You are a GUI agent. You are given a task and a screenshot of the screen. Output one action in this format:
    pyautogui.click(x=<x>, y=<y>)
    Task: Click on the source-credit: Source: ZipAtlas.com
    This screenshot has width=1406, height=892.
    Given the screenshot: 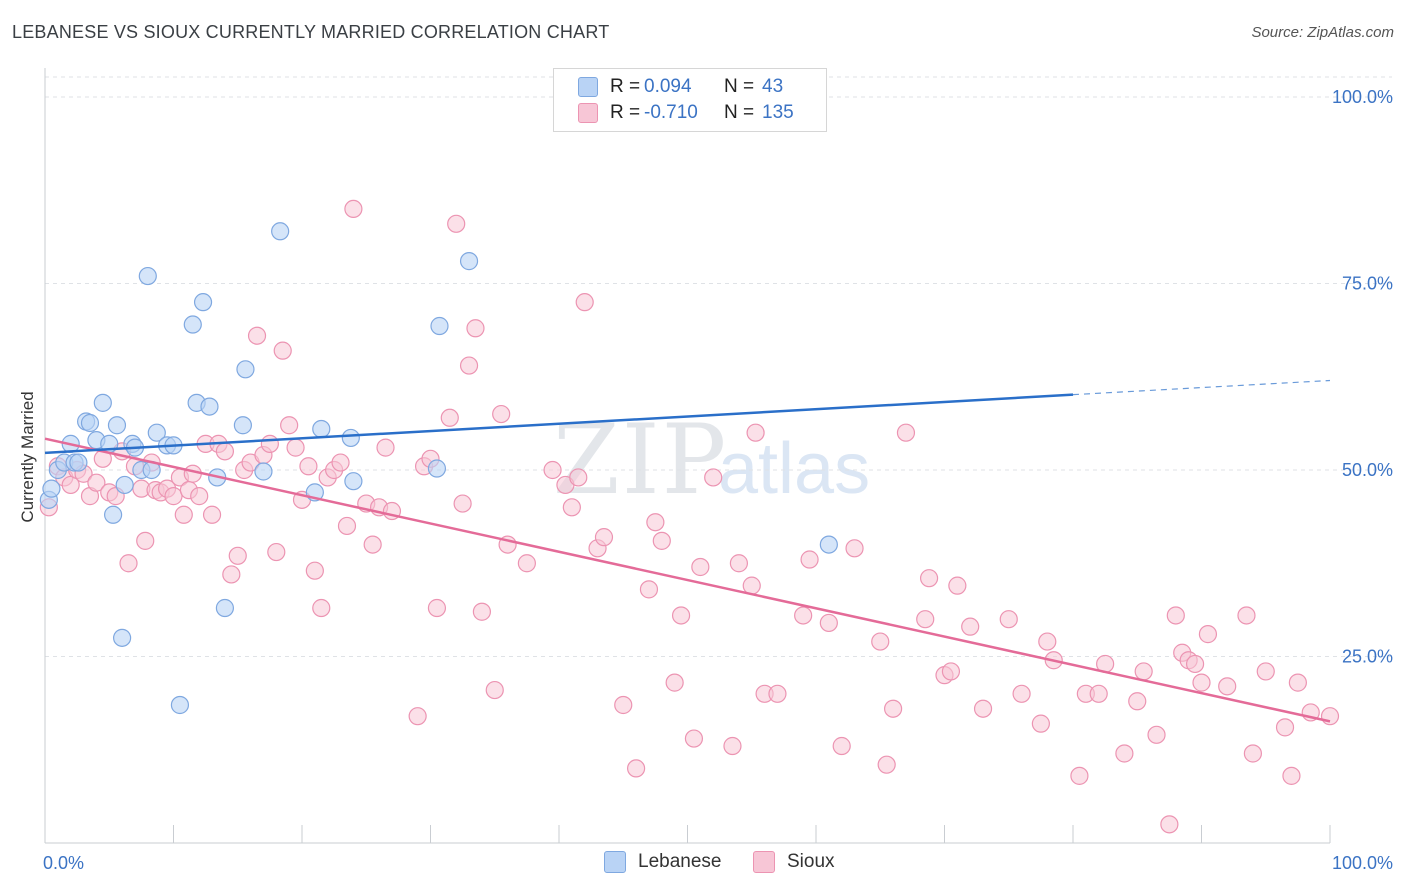 What is the action you would take?
    pyautogui.click(x=1322, y=32)
    